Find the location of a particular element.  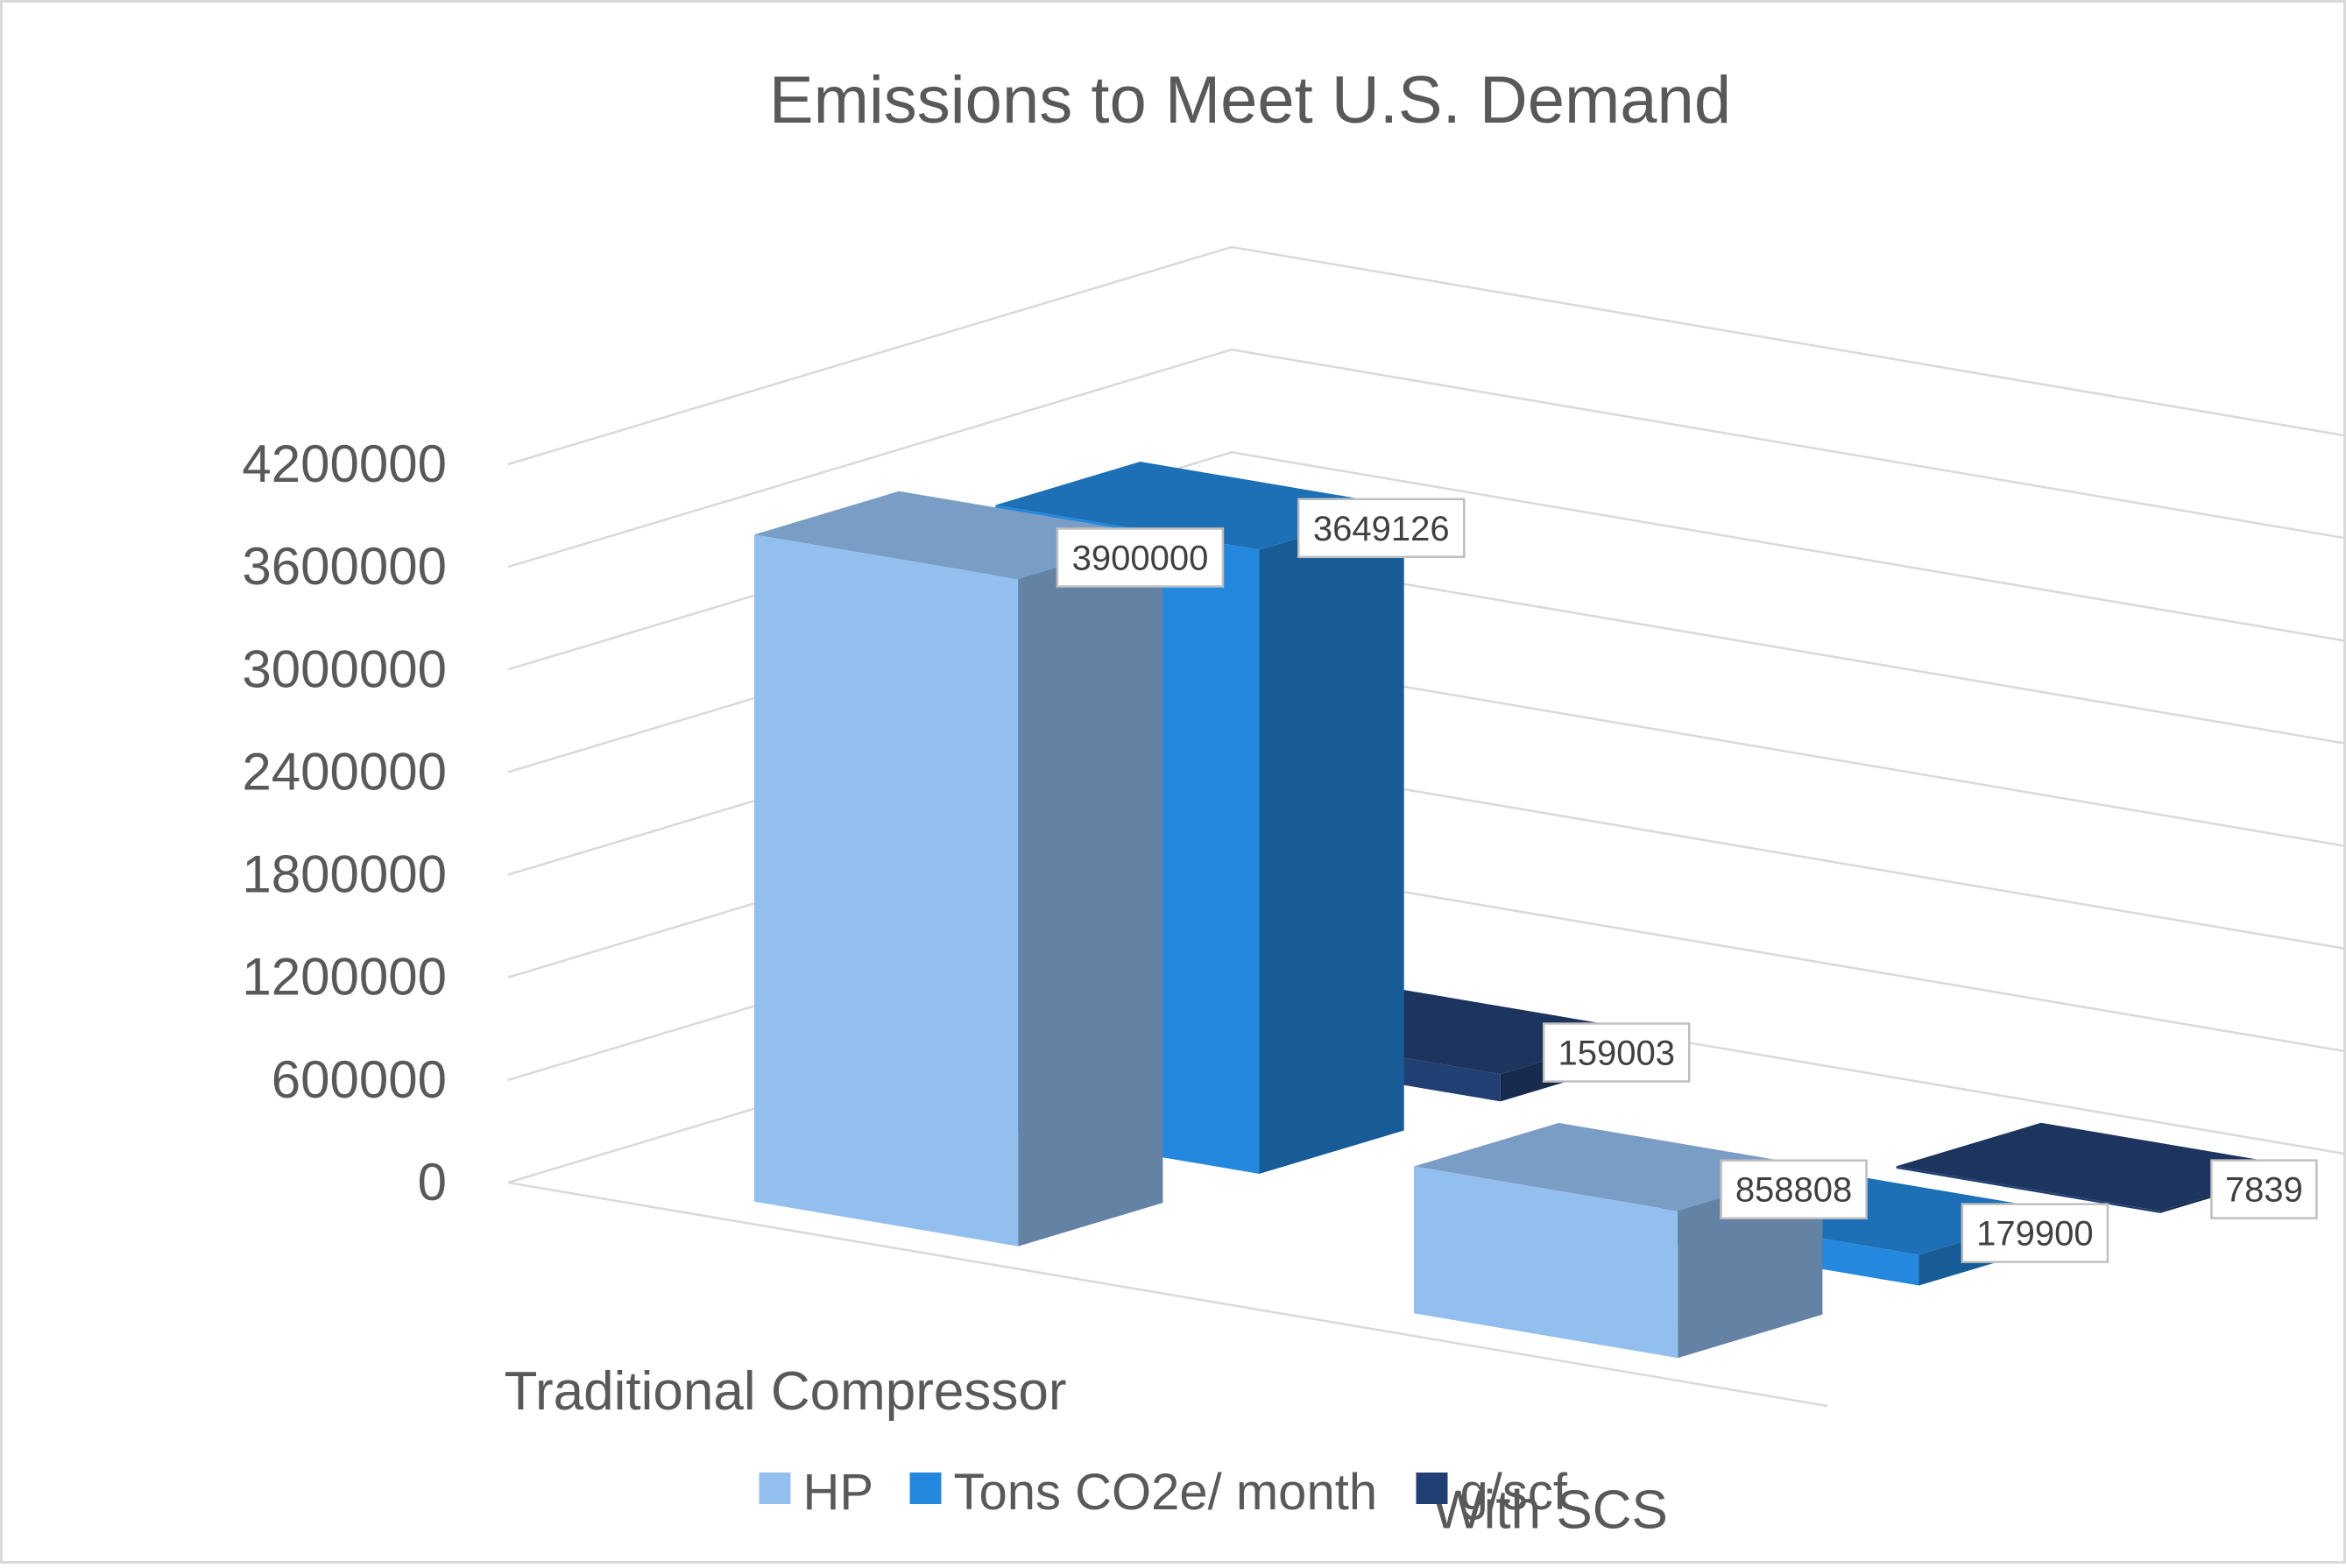

y-tick-label: 3000000 is located at coordinates (344, 668).